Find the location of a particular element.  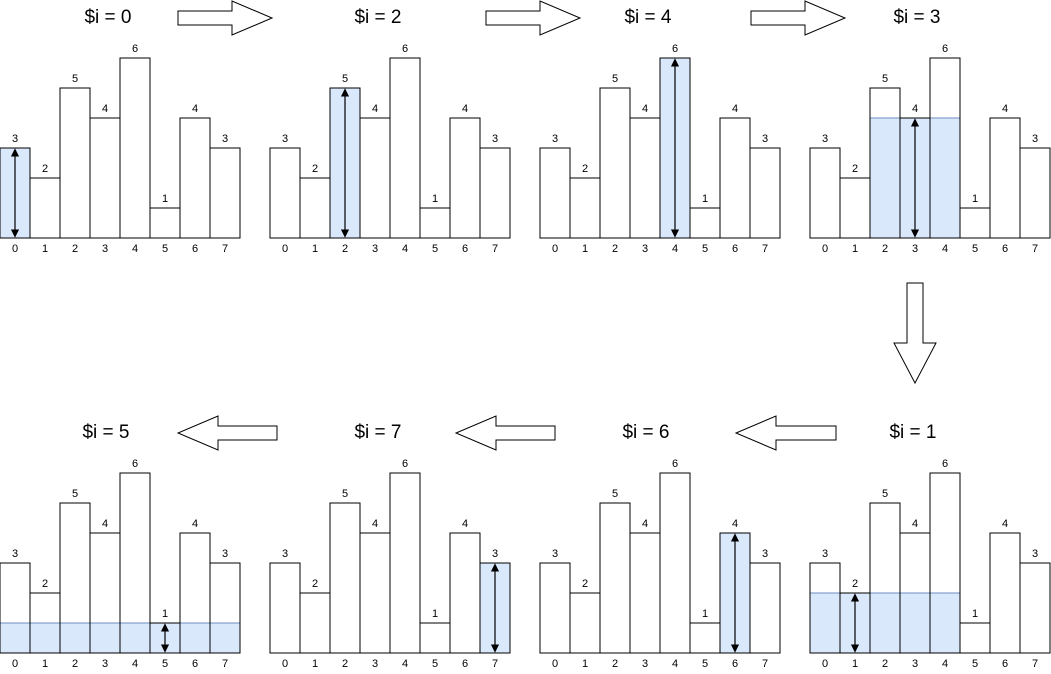

panel-i-2: $i = 2 3 0 2 1 5 2 4 3 6 4 1 5 4 6 3 7 is located at coordinates (390, 131).